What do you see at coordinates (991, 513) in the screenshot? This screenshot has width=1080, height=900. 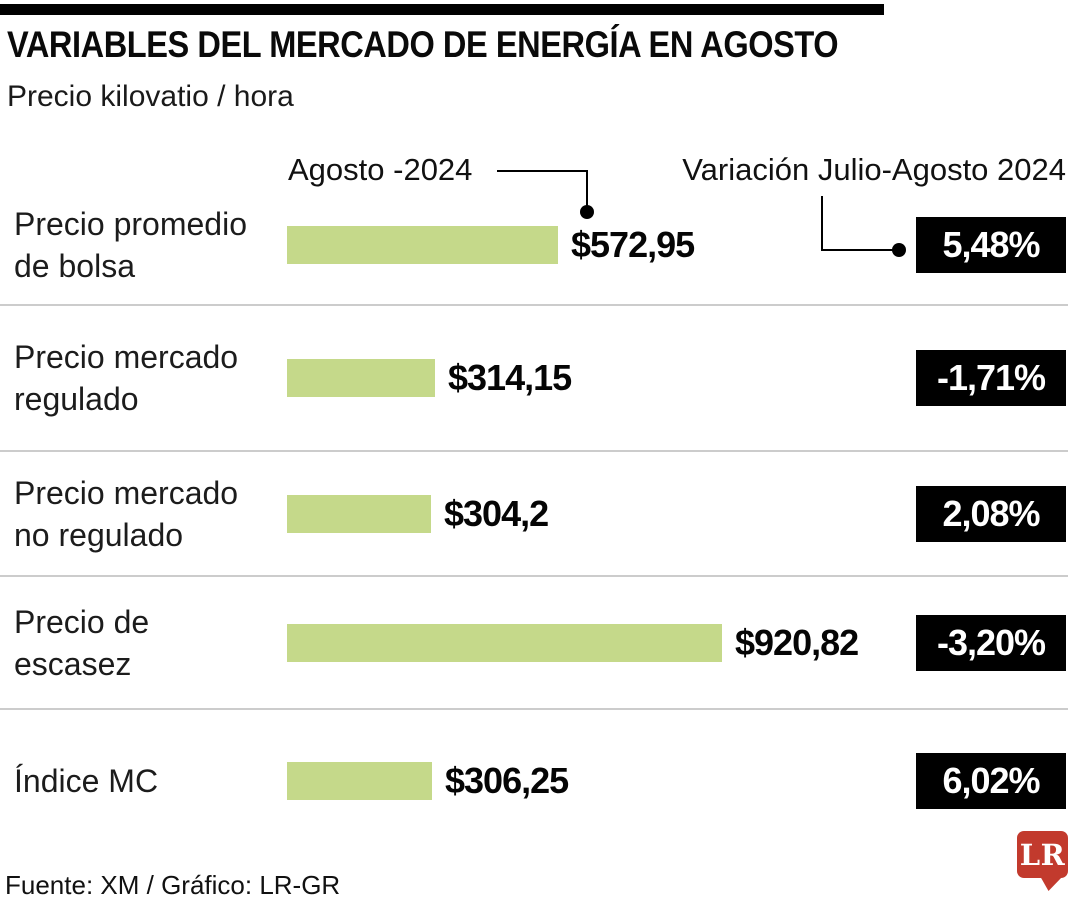 I see `variation-badge: 2,08%` at bounding box center [991, 513].